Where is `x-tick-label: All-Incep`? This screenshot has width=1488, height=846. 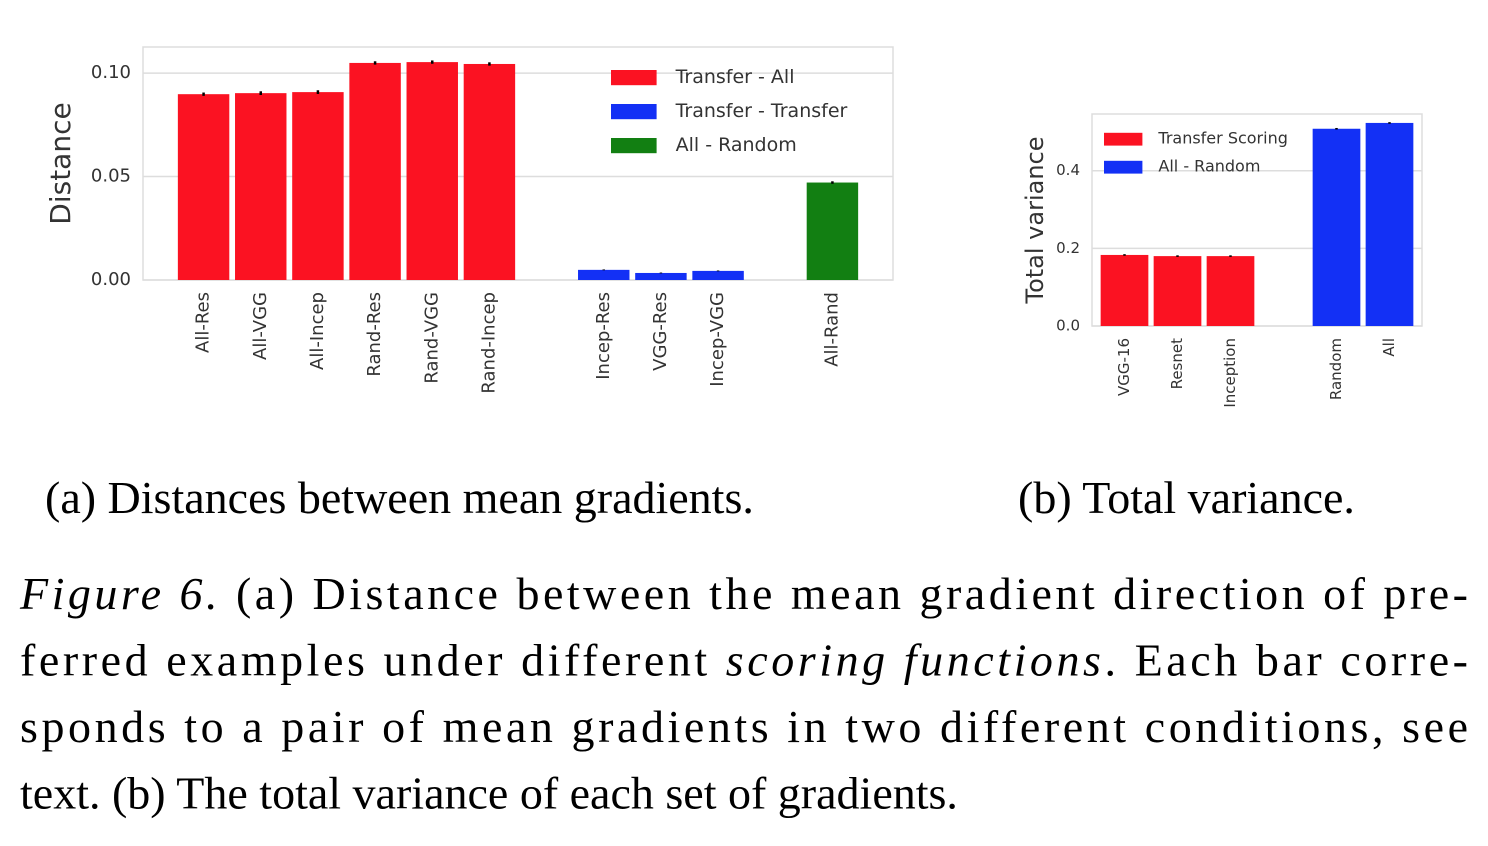 x-tick-label: All-Incep is located at coordinates (317, 331).